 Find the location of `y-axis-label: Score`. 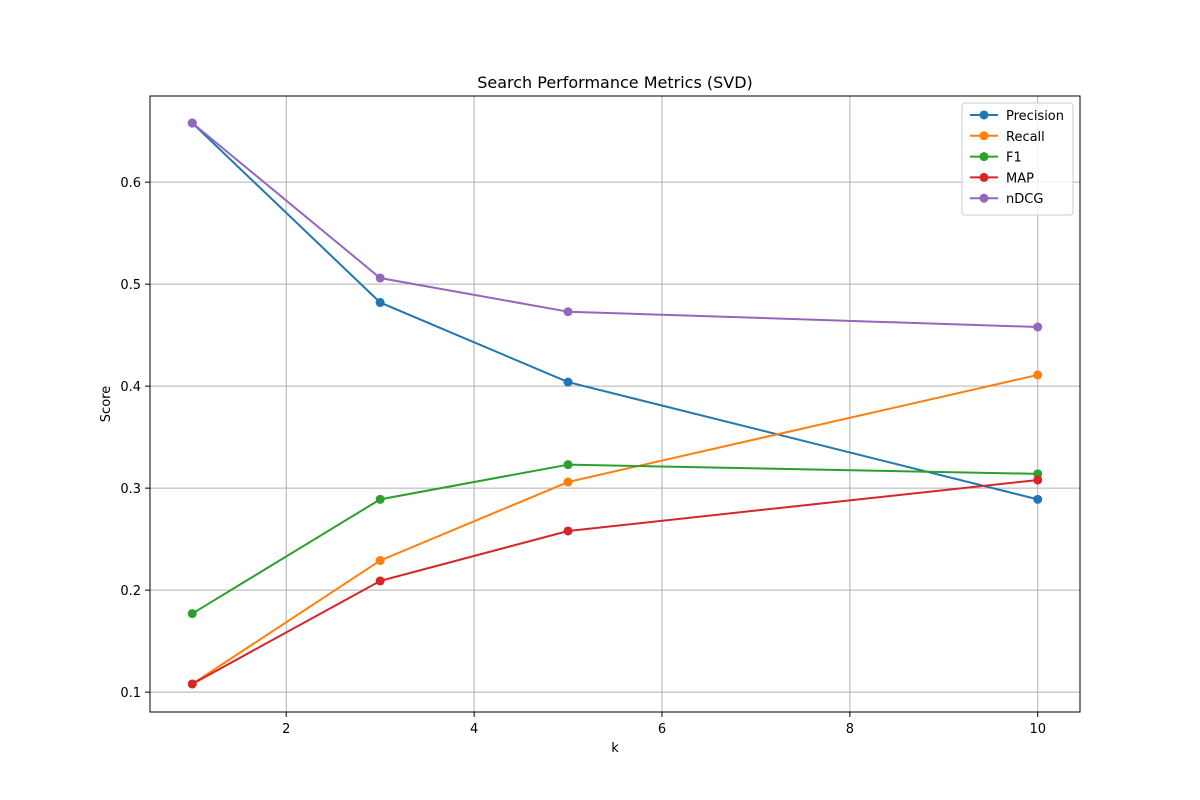

y-axis-label: Score is located at coordinates (106, 404).